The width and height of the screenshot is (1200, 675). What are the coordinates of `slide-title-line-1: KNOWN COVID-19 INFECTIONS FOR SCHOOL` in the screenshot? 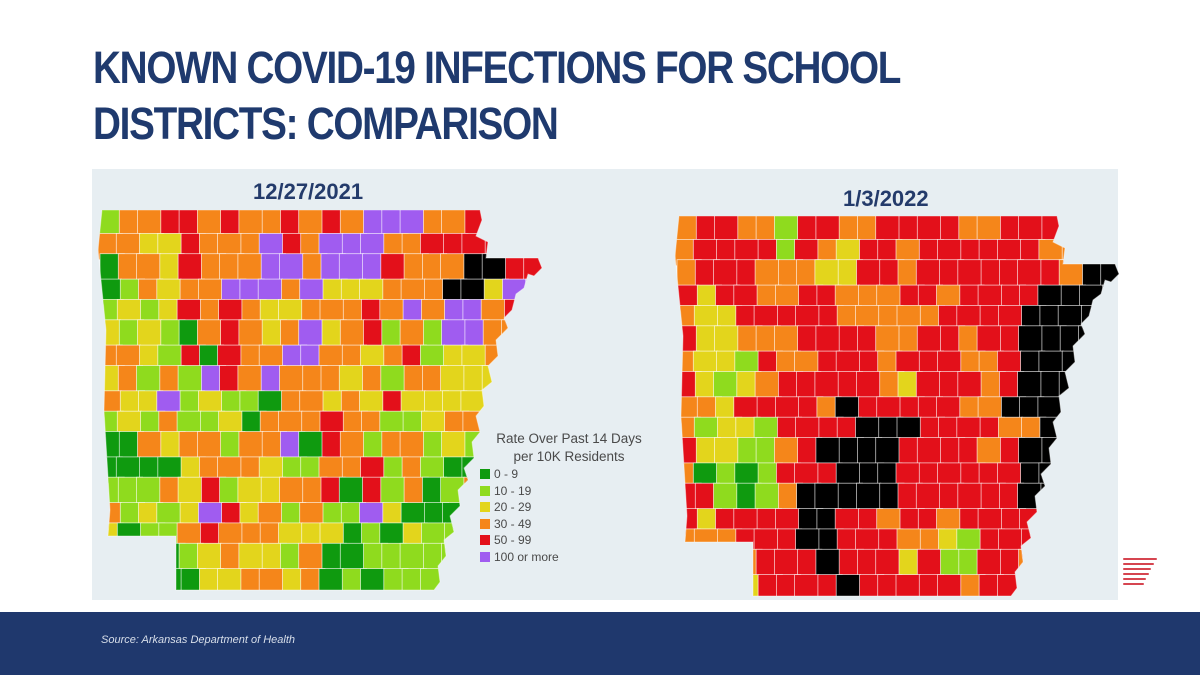 It's located at (497, 67).